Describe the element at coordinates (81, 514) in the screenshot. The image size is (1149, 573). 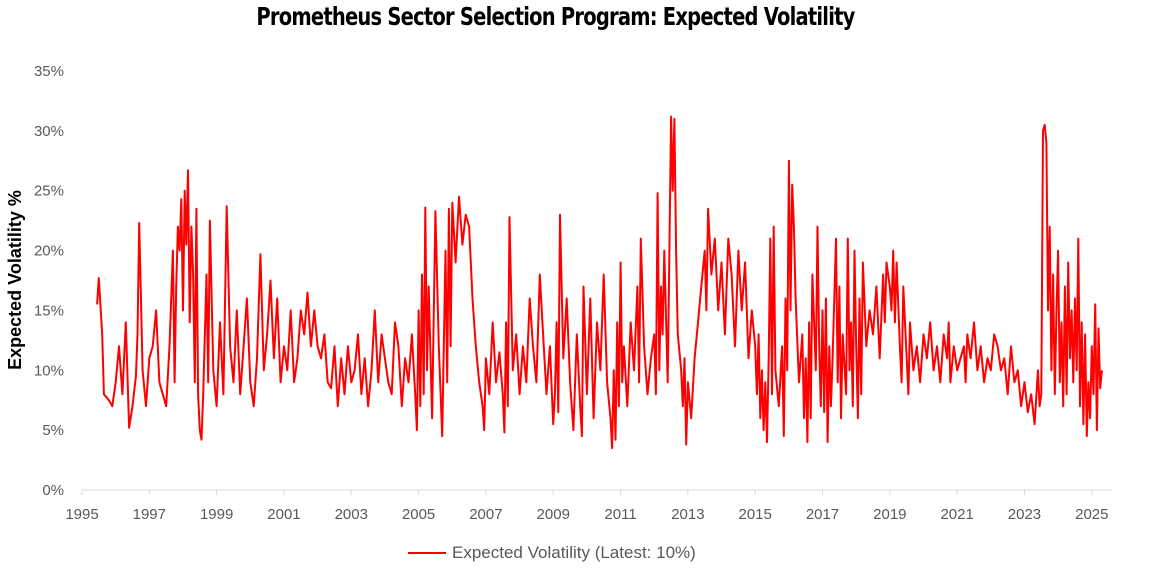
I see `x-tick-label: 1995` at that location.